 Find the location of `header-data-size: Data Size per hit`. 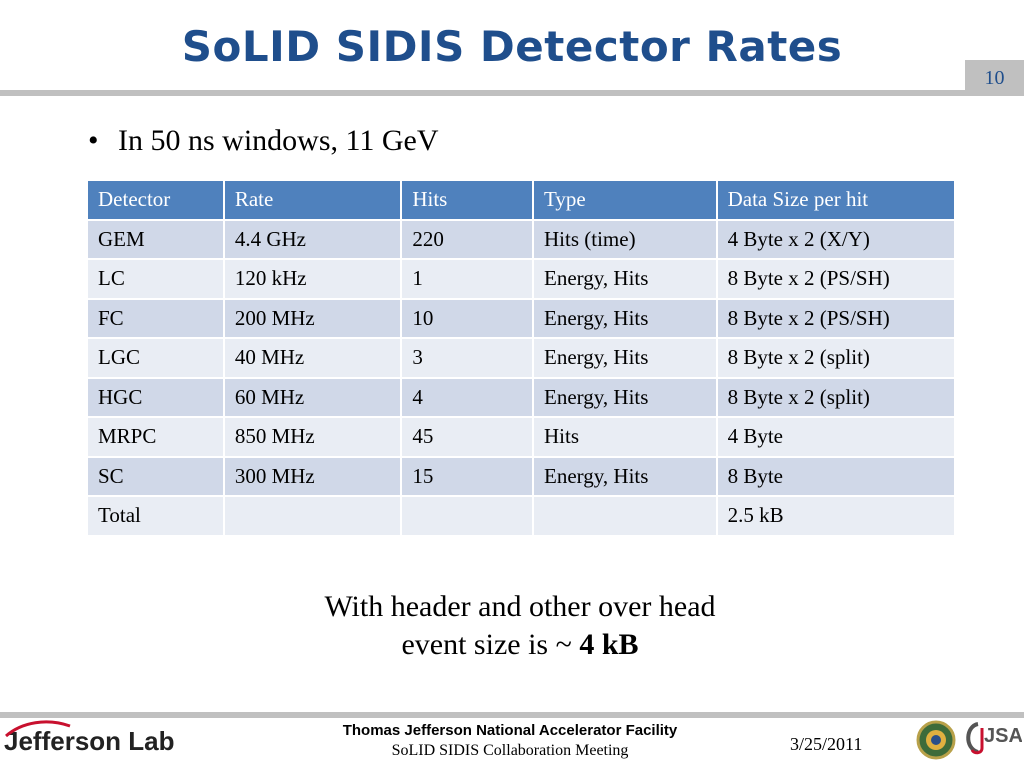

header-data-size: Data Size per hit is located at coordinates (836, 200).